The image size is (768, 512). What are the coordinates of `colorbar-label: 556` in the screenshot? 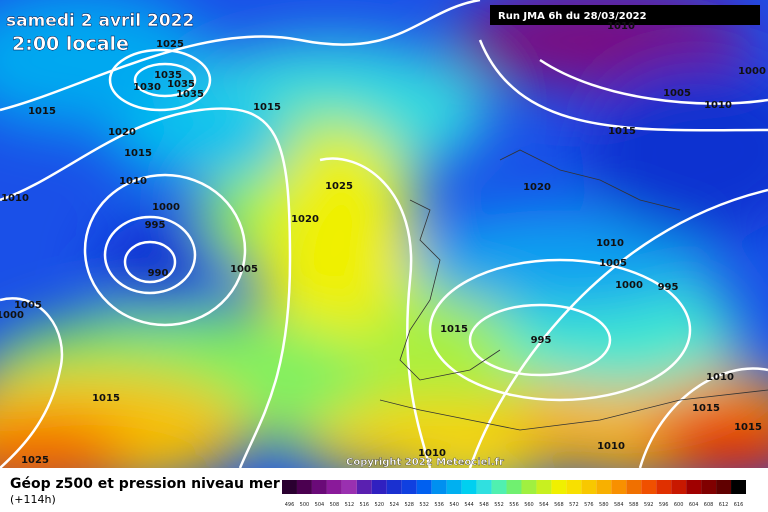 It's located at (514, 505).